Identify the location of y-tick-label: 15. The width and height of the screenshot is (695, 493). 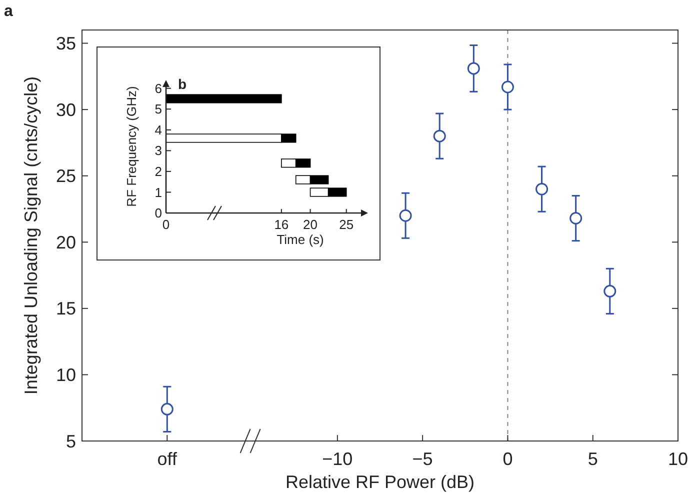
(66, 308).